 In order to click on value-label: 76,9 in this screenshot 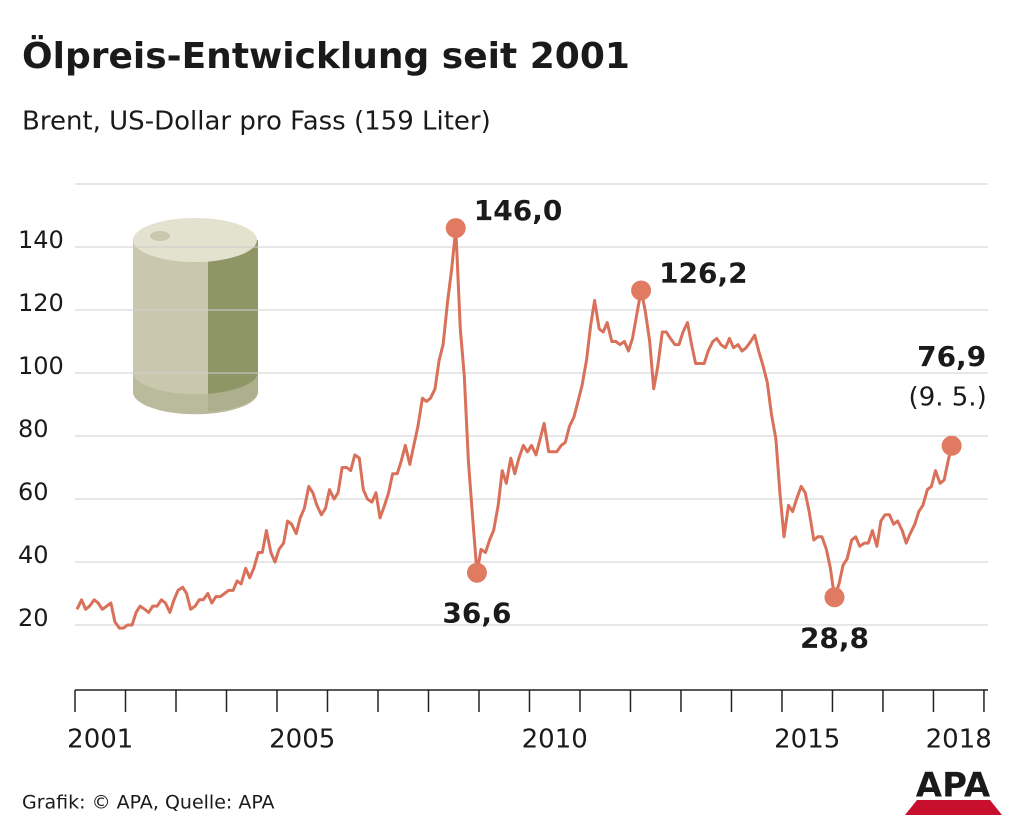, I will do `click(951, 356)`.